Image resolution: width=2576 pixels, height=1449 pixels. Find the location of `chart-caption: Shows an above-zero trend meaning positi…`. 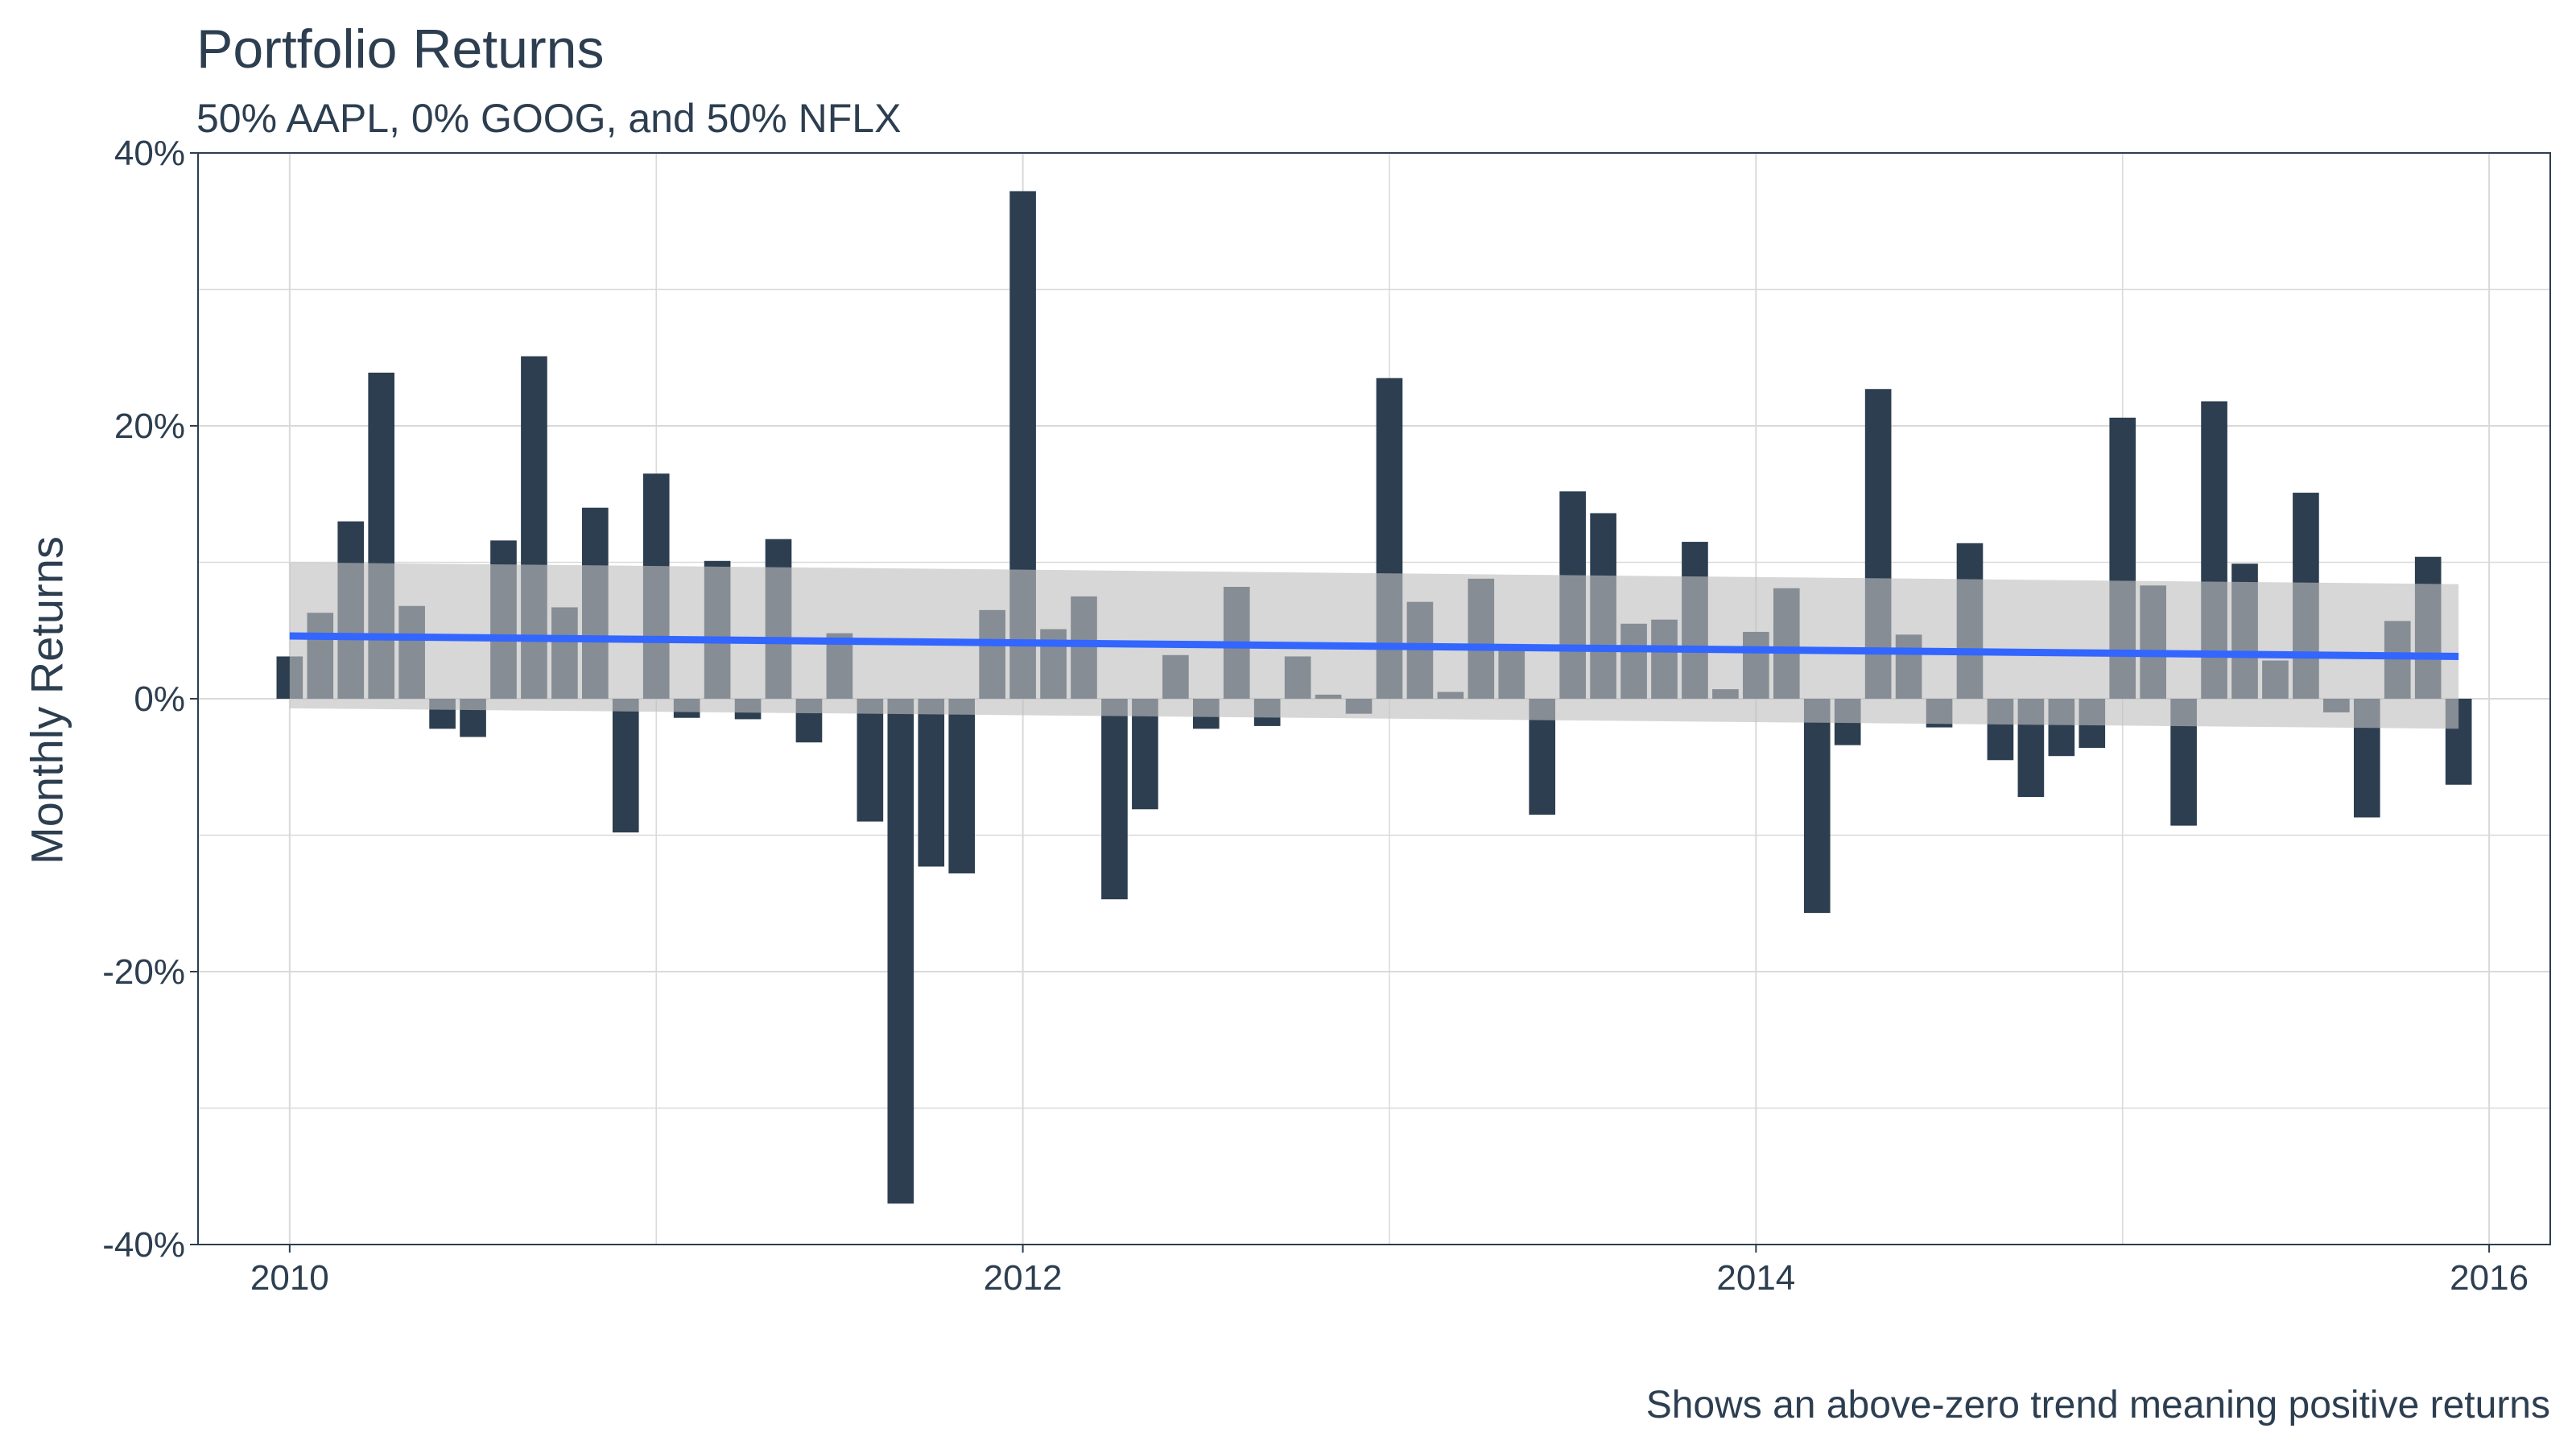

chart-caption: Shows an above-zero trend meaning positi… is located at coordinates (2097, 1405).